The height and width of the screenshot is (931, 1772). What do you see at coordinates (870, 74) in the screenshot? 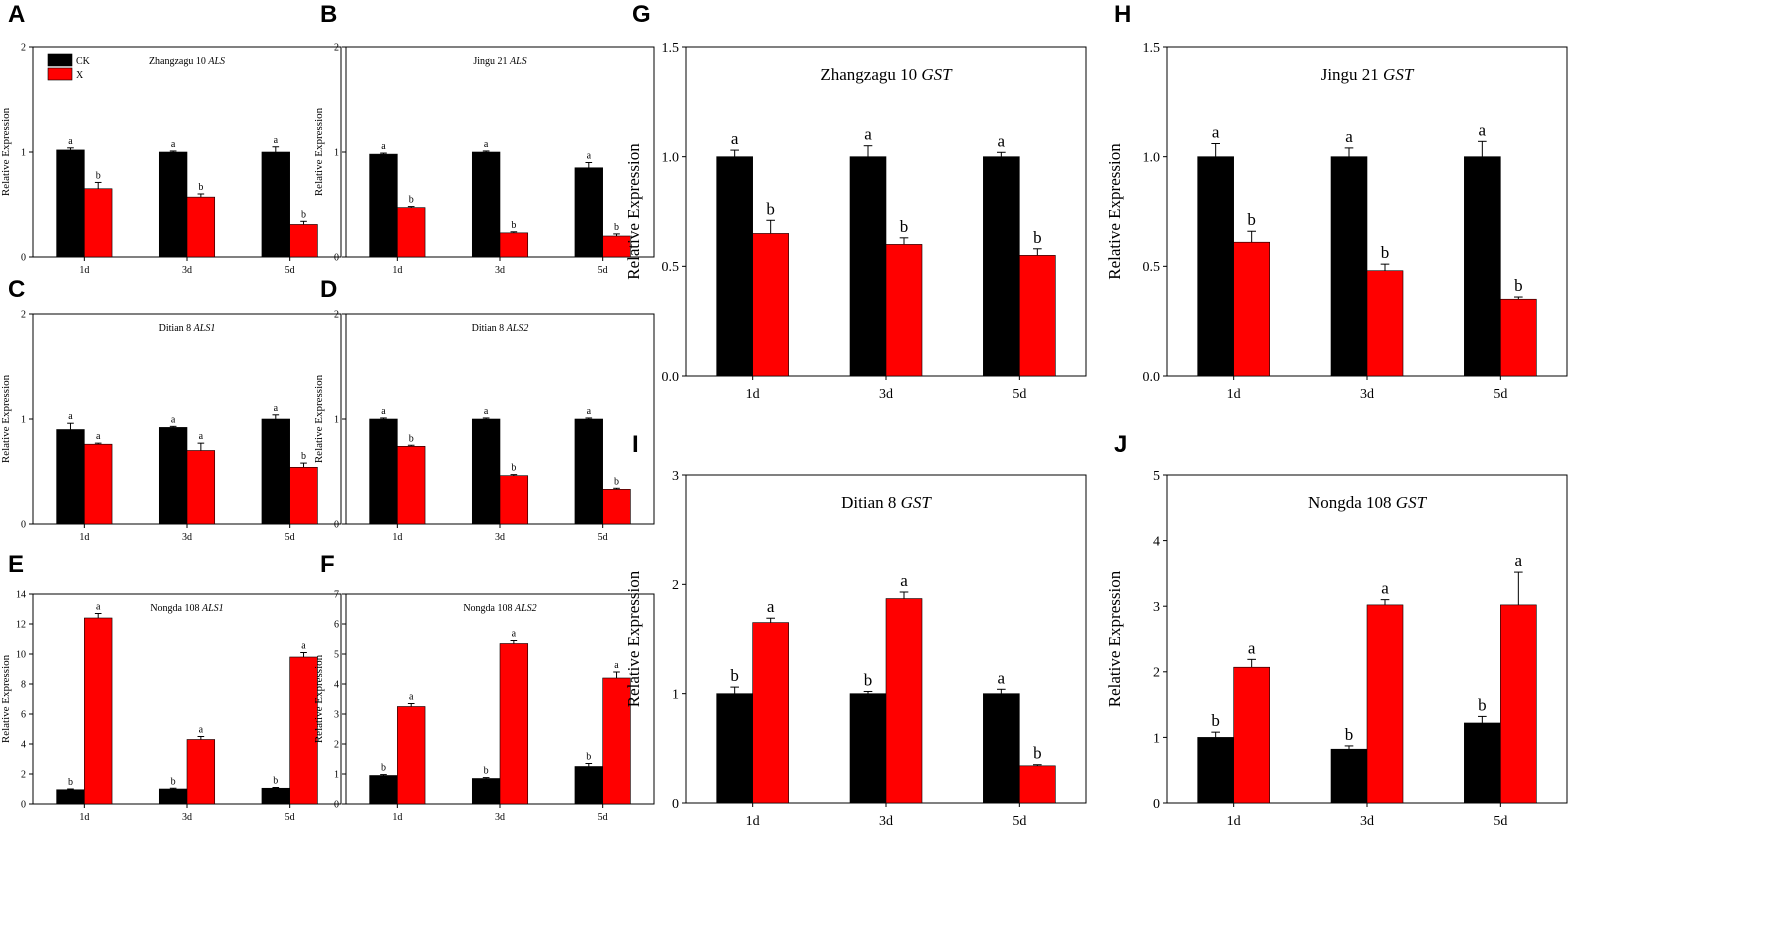
I see `chart-title-text: Zhangzagu 10` at bounding box center [870, 74].